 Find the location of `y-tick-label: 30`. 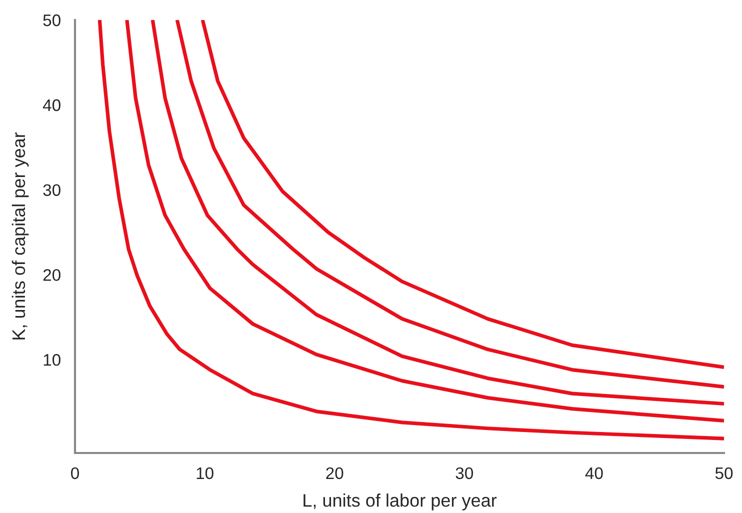

y-tick-label: 30 is located at coordinates (51, 190).